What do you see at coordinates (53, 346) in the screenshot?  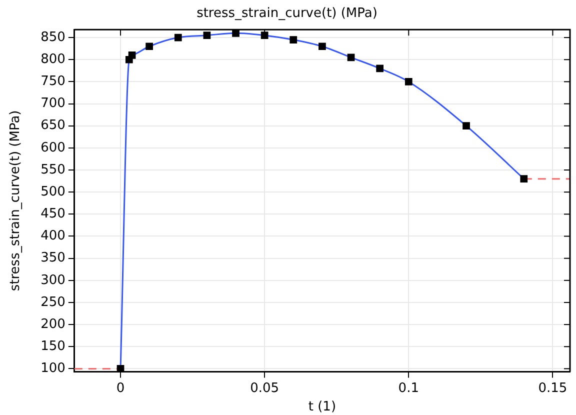 I see `y-tick-label: 150` at bounding box center [53, 346].